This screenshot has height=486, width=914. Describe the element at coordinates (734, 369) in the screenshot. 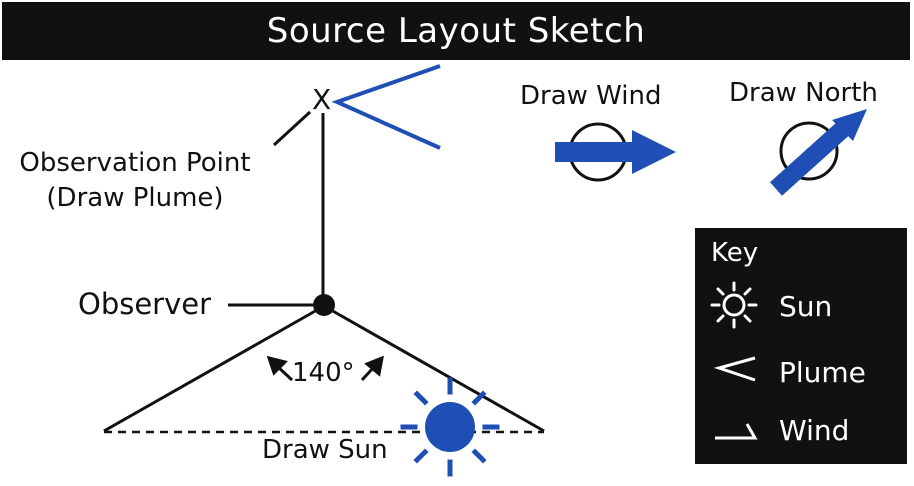

I see `plume-icon` at that location.